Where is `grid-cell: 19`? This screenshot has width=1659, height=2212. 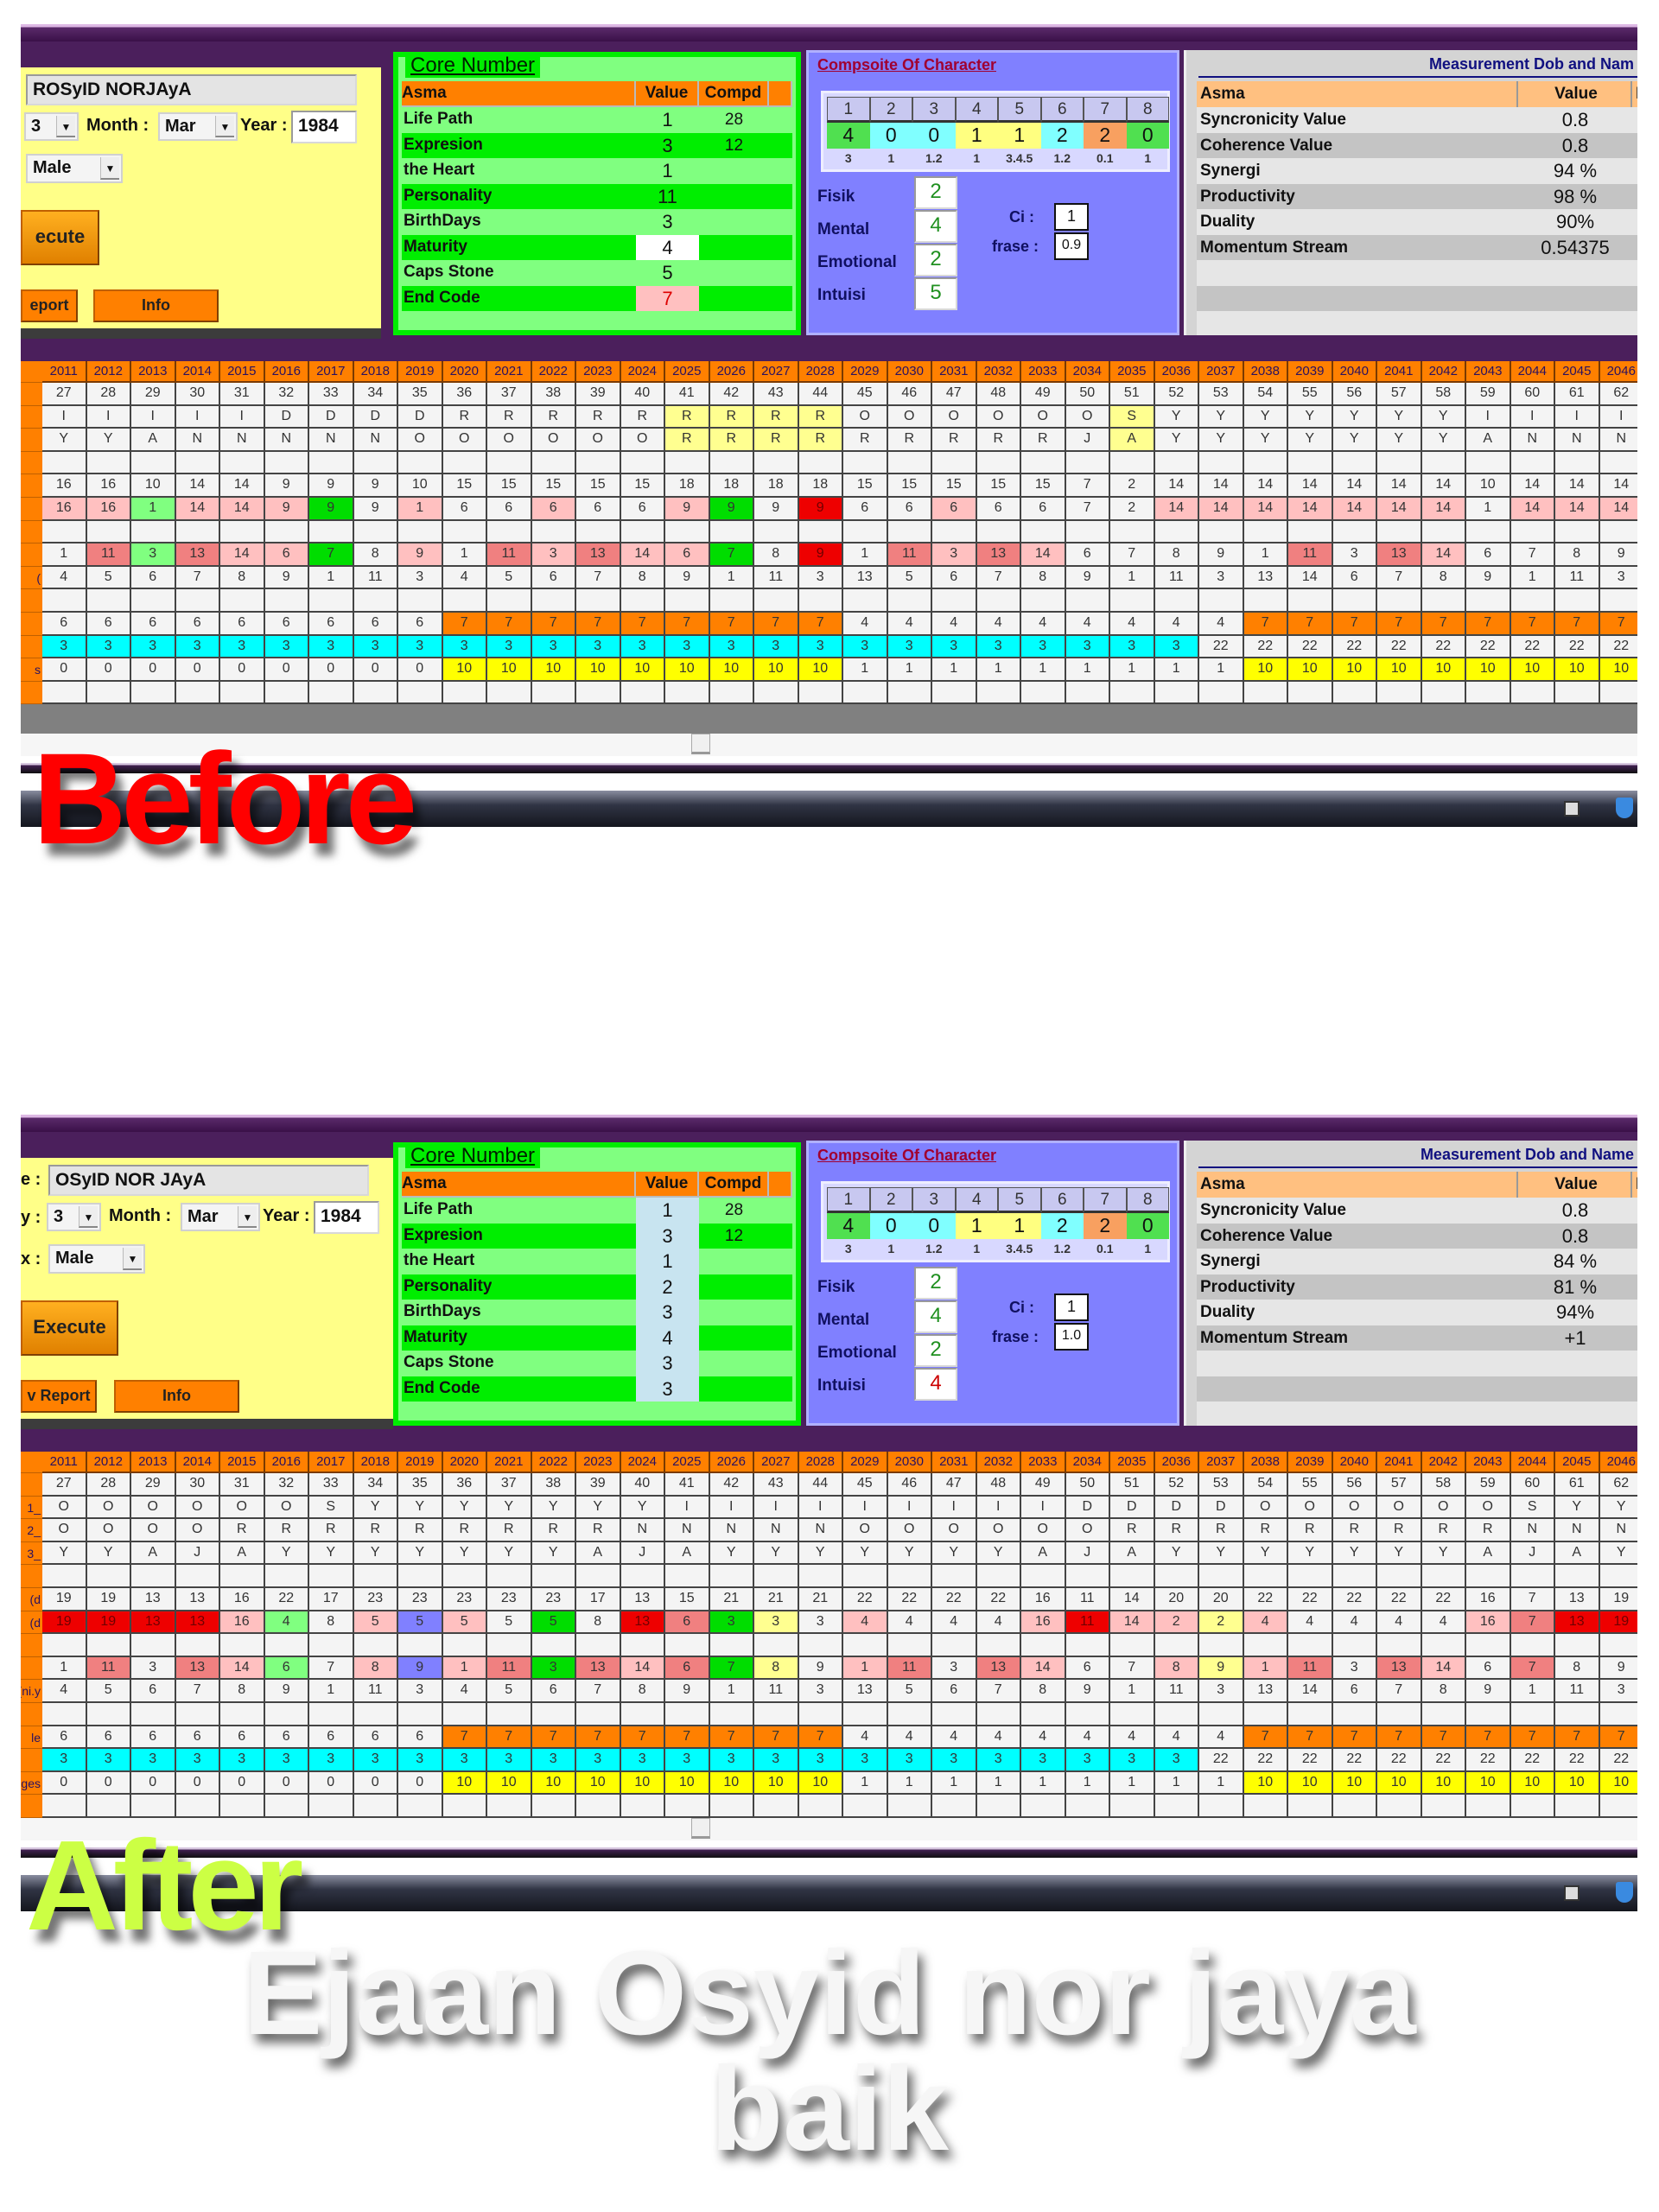 grid-cell: 19 is located at coordinates (108, 1599).